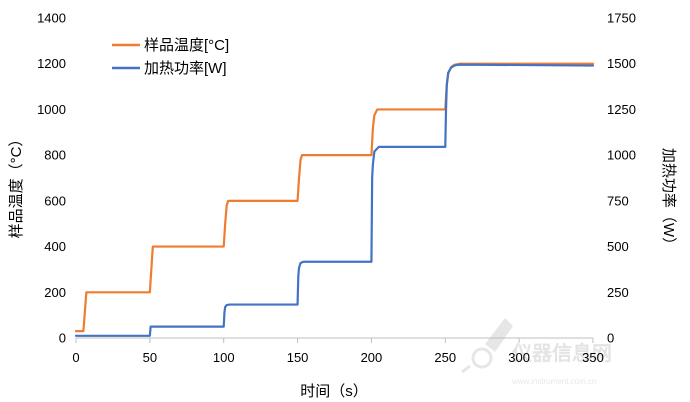 This screenshot has height=402, width=690. I want to click on y-axis-left-ticks: 0 200 400 600 800 1000 1200 1400, so click(51, 178).